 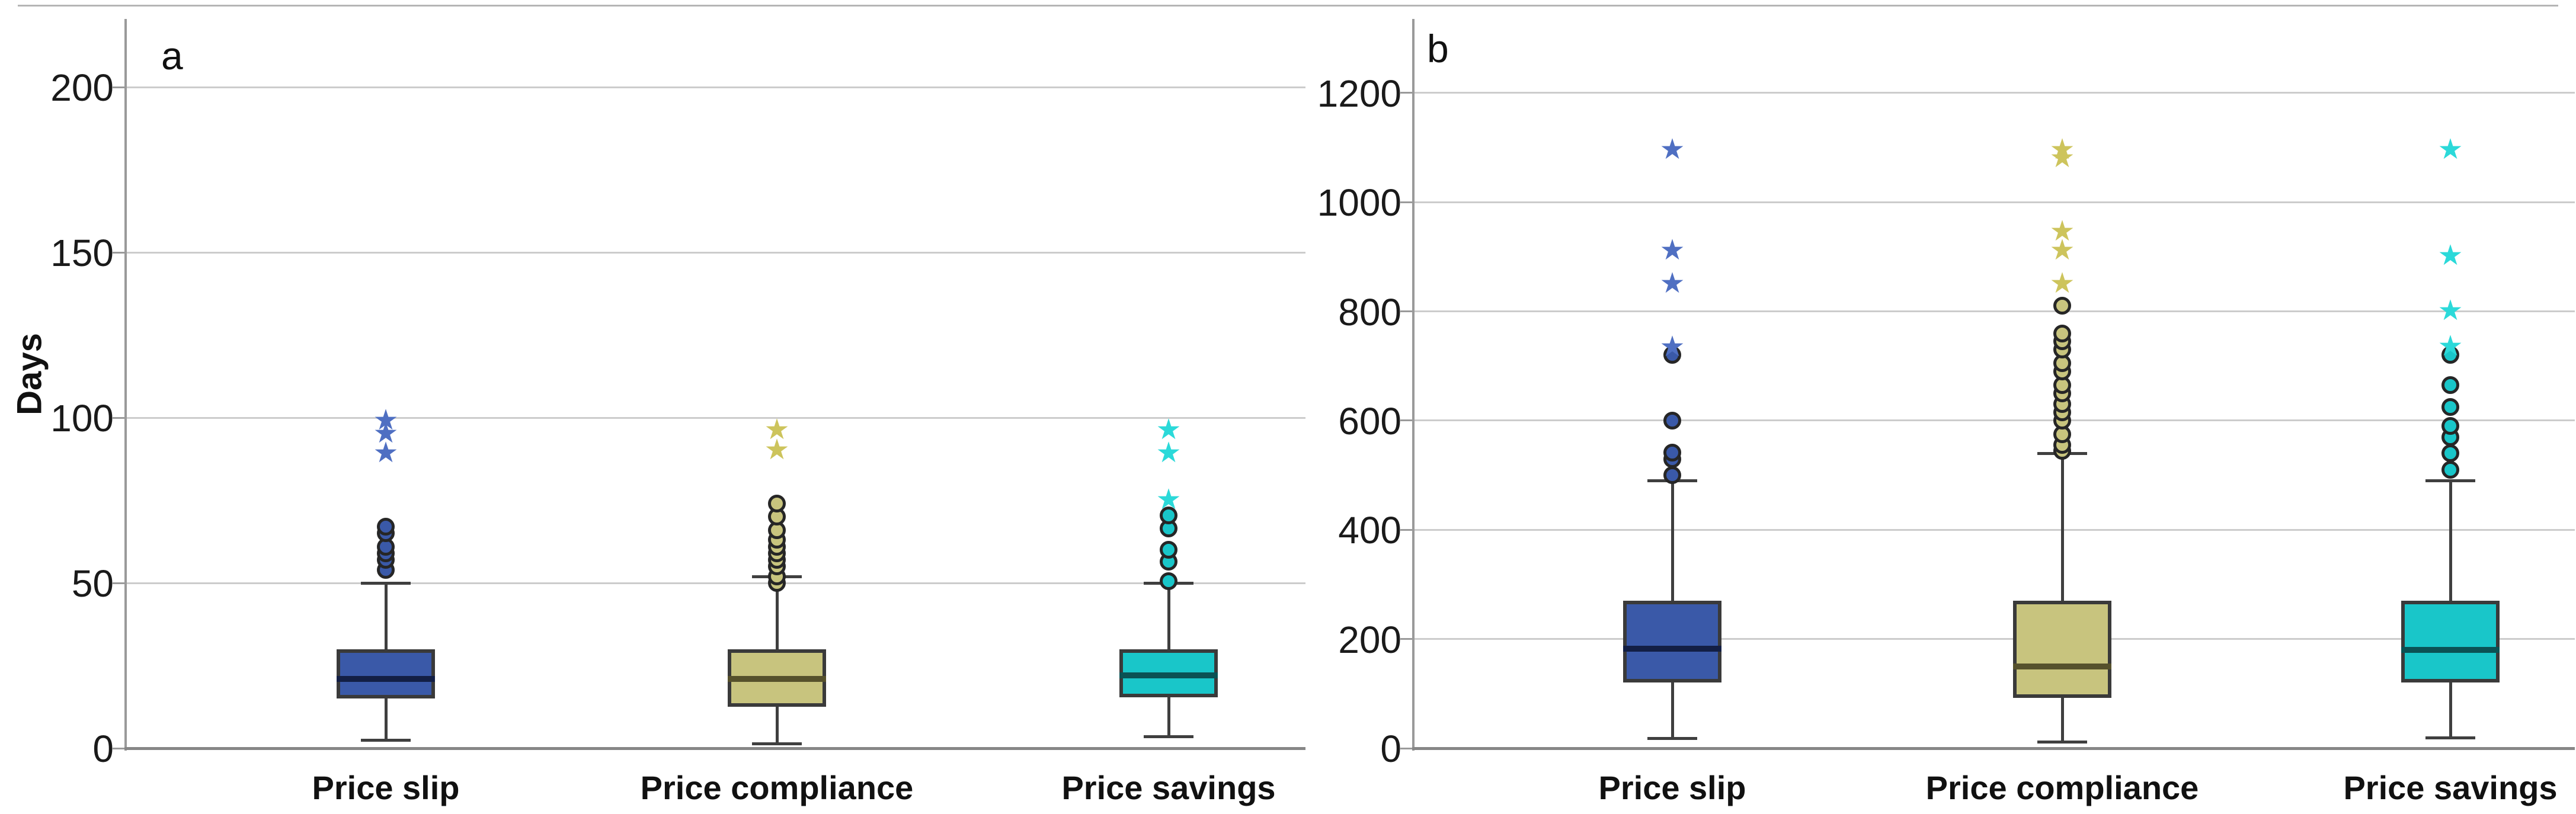 What do you see at coordinates (1369, 530) in the screenshot?
I see `y-tick-label: 400` at bounding box center [1369, 530].